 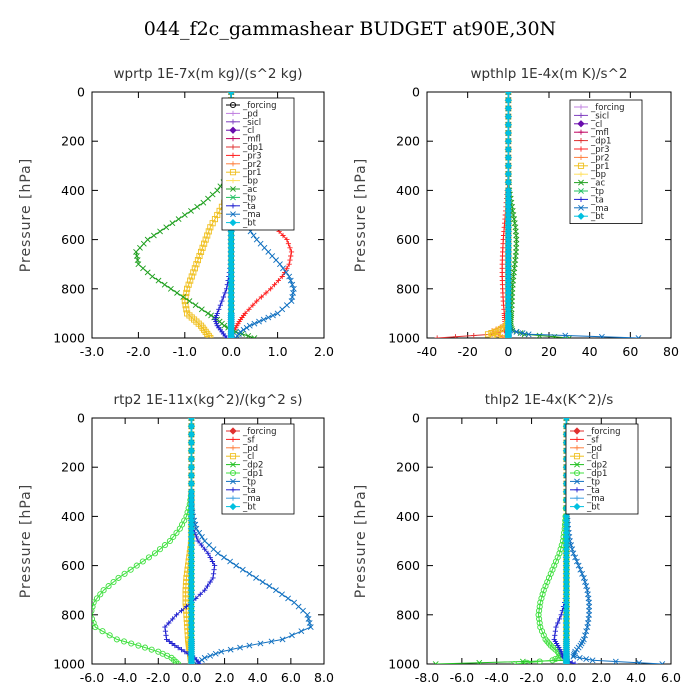 I want to click on series-markers-dp1, so click(x=540, y=541).